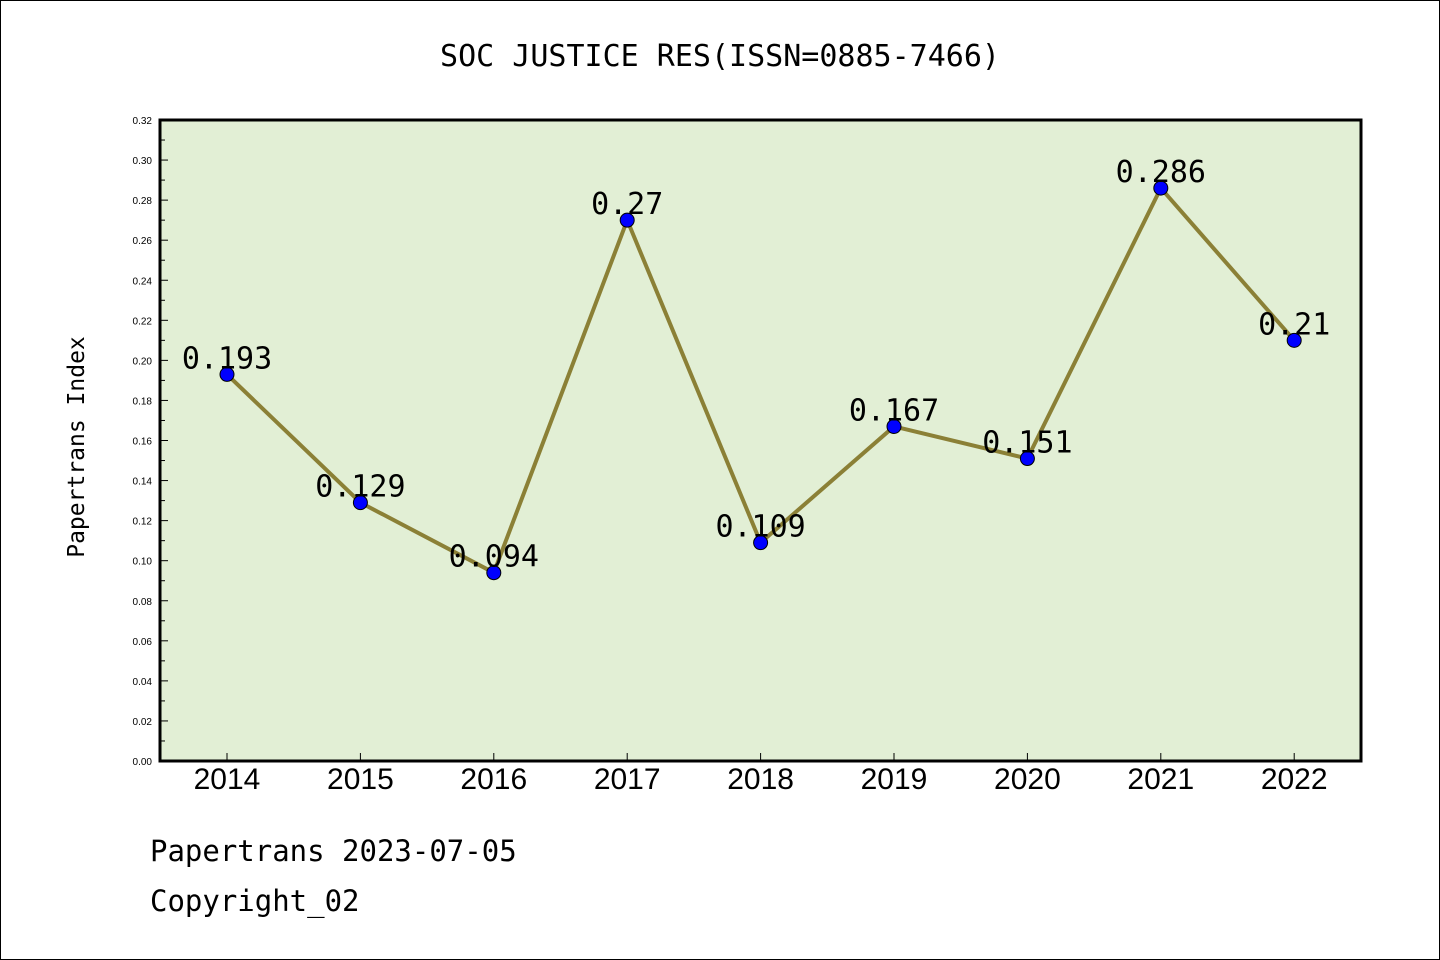 The width and height of the screenshot is (1440, 960). I want to click on y-tick-label: 0.30, so click(143, 161).